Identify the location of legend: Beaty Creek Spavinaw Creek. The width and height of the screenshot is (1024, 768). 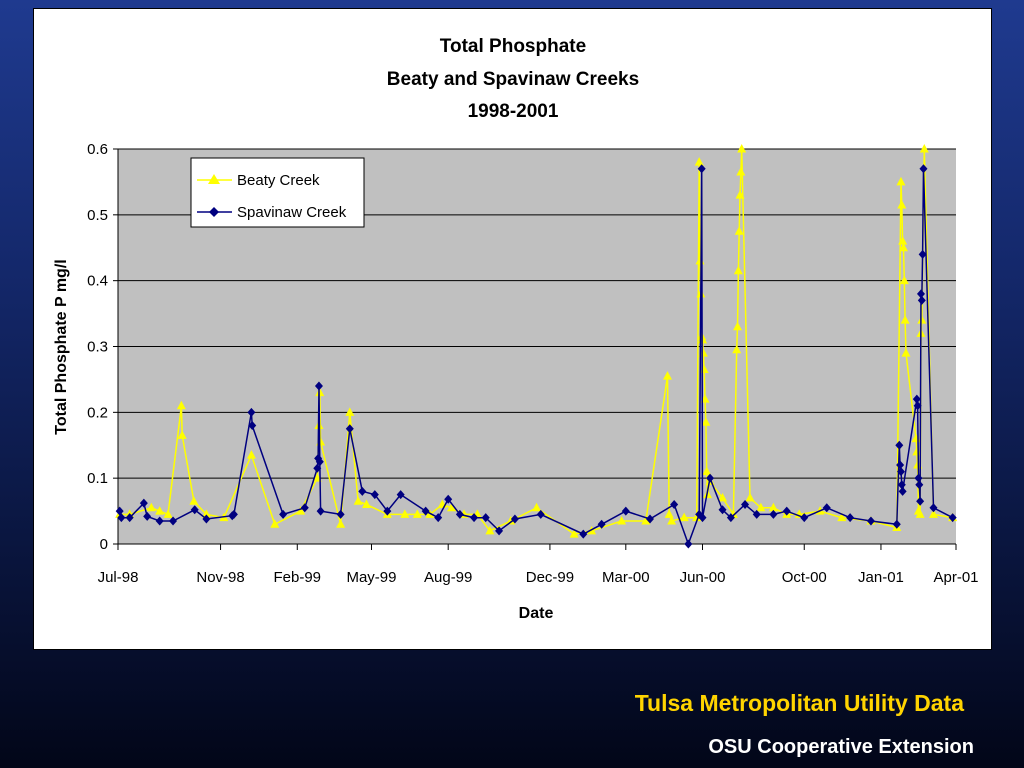
(277, 192).